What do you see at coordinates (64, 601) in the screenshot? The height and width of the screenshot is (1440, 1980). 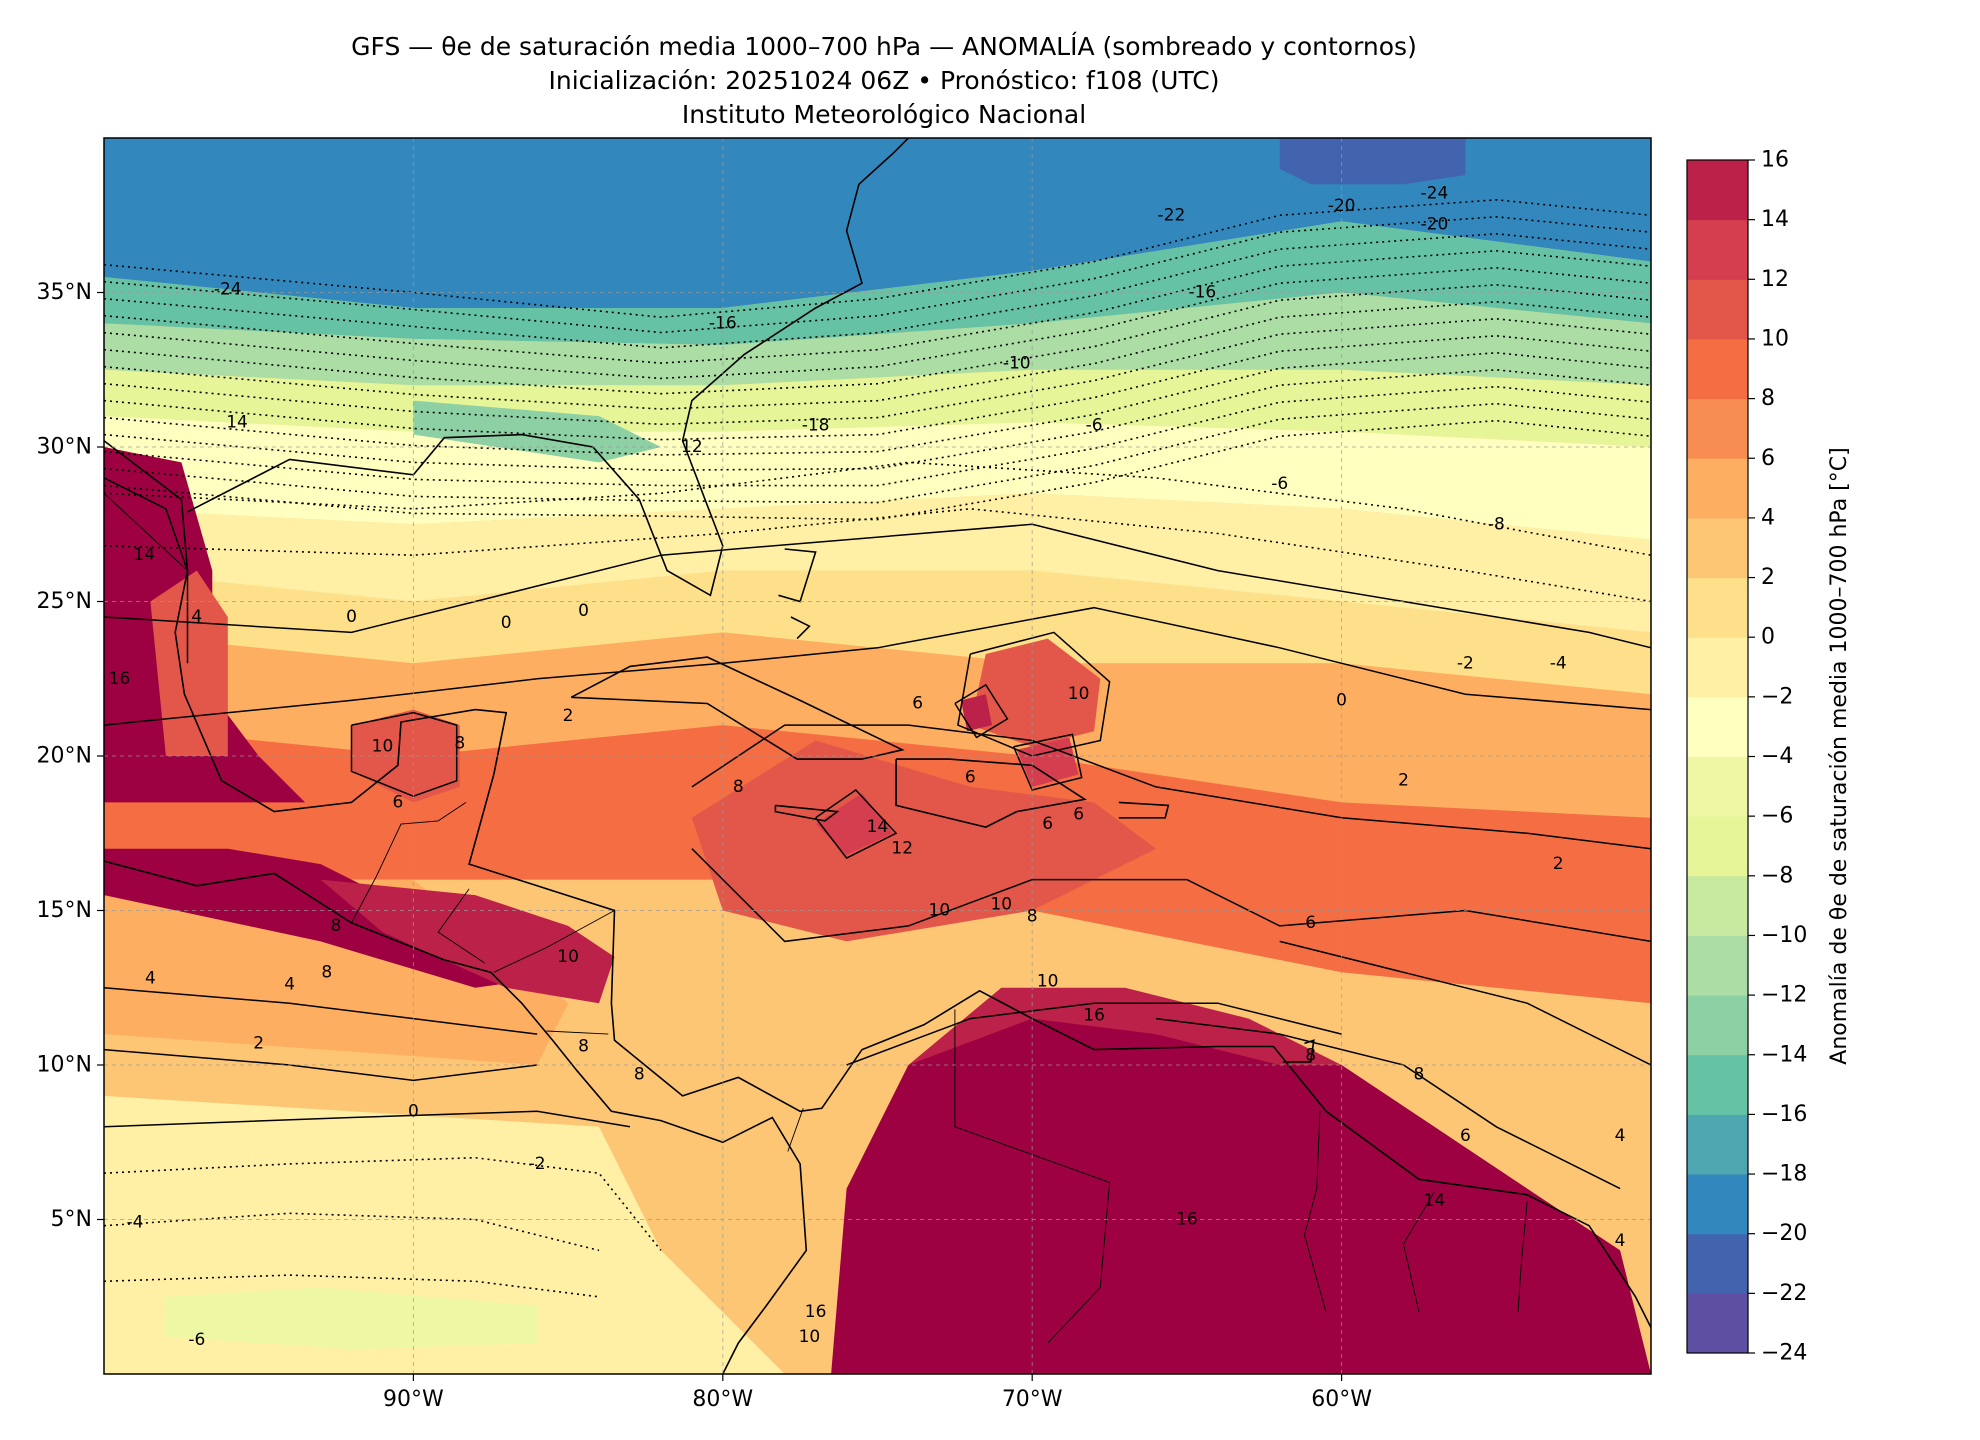 I see `lat-tick-label: 25°N` at bounding box center [64, 601].